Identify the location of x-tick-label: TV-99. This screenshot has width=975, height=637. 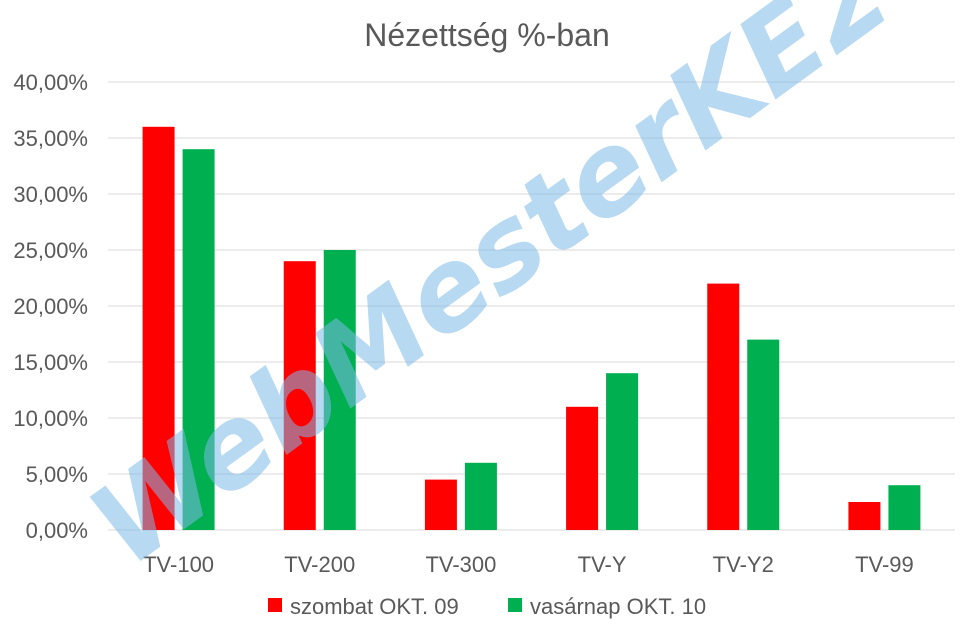
(884, 564).